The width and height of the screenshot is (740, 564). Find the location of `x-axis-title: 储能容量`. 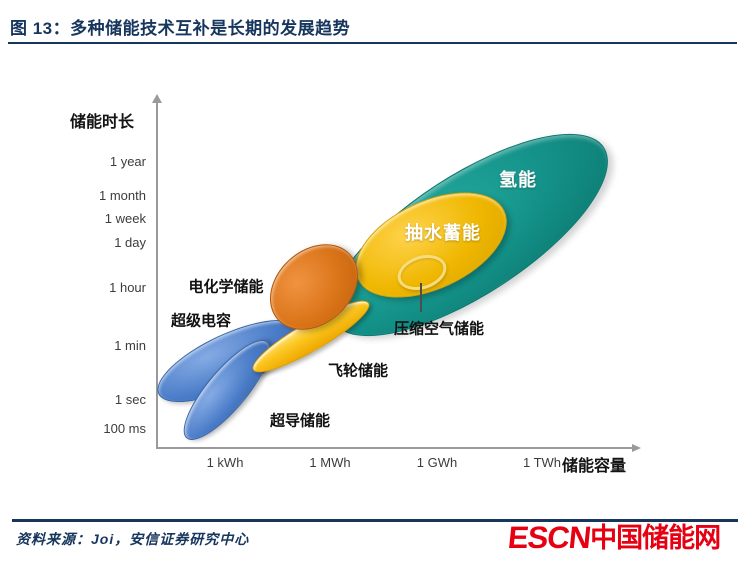

x-axis-title: 储能容量 is located at coordinates (594, 466).